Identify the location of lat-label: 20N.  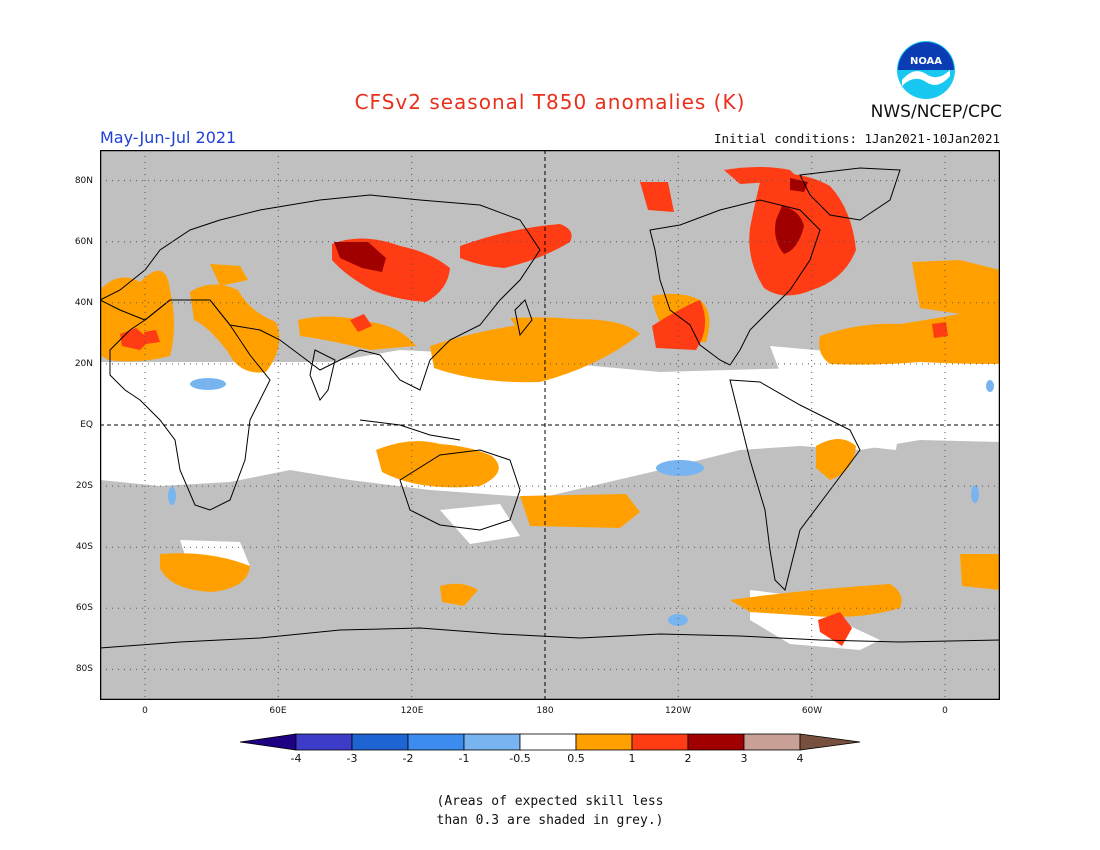
(83, 364).